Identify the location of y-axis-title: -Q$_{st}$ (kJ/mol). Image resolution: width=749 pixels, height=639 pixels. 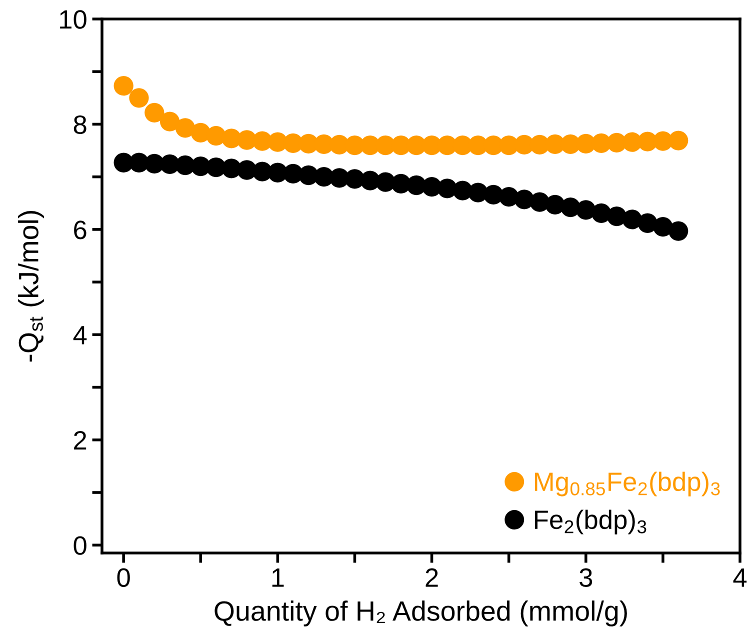
(31, 286).